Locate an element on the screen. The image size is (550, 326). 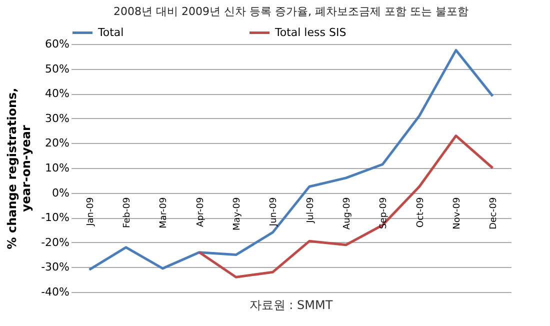
x-tick-label: Apr-09 is located at coordinates (201, 212).